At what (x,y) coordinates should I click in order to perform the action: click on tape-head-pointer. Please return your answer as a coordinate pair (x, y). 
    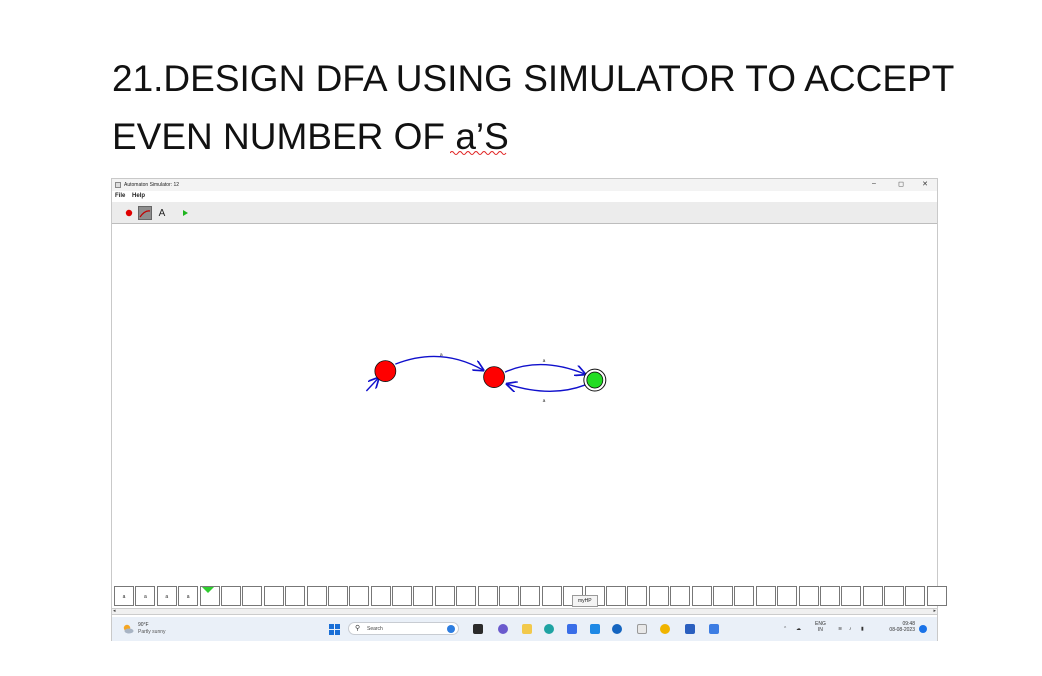
    Looking at the image, I should click on (208, 590).